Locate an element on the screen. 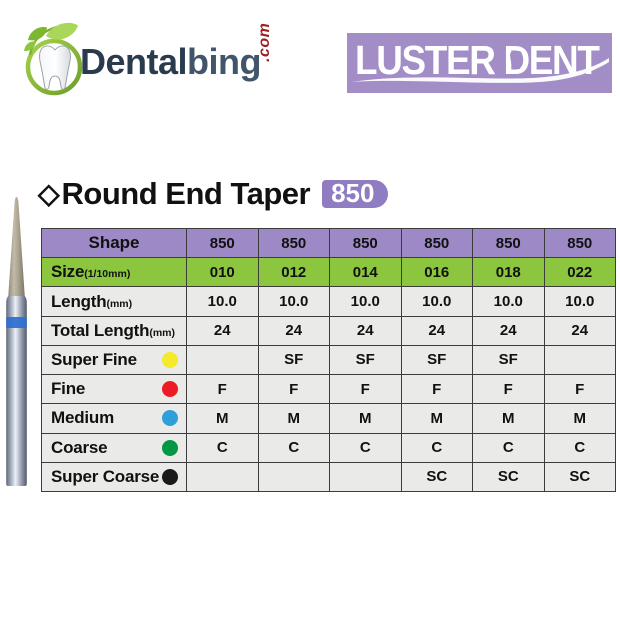 This screenshot has width=620, height=620. banner-tooth-icon is located at coordinates (516, 60).